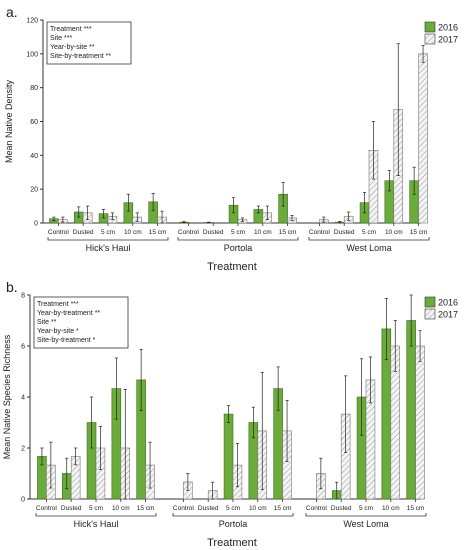 The height and width of the screenshot is (550, 466). Describe the element at coordinates (72, 47) in the screenshot. I see `stats-line: Year-by-site **` at that location.